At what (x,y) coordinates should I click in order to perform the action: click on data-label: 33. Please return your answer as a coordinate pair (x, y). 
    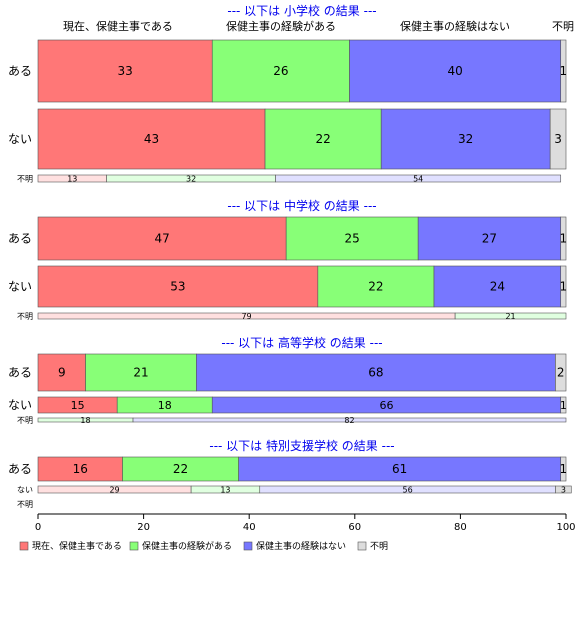
    Looking at the image, I should click on (124, 71).